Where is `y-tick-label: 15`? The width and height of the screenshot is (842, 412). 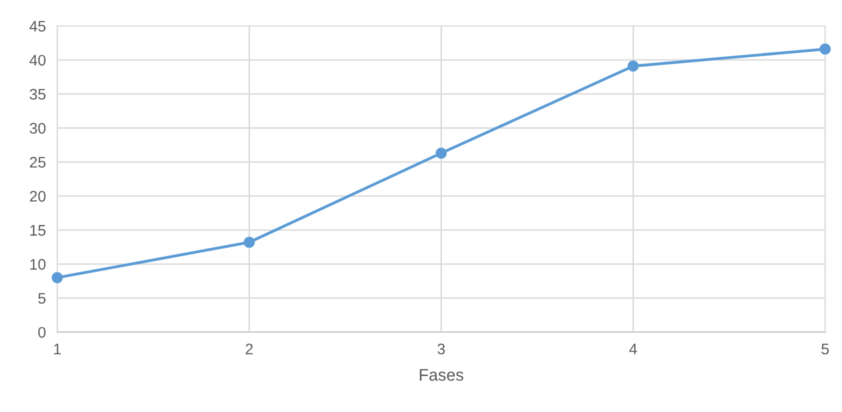 y-tick-label: 15 is located at coordinates (38, 230).